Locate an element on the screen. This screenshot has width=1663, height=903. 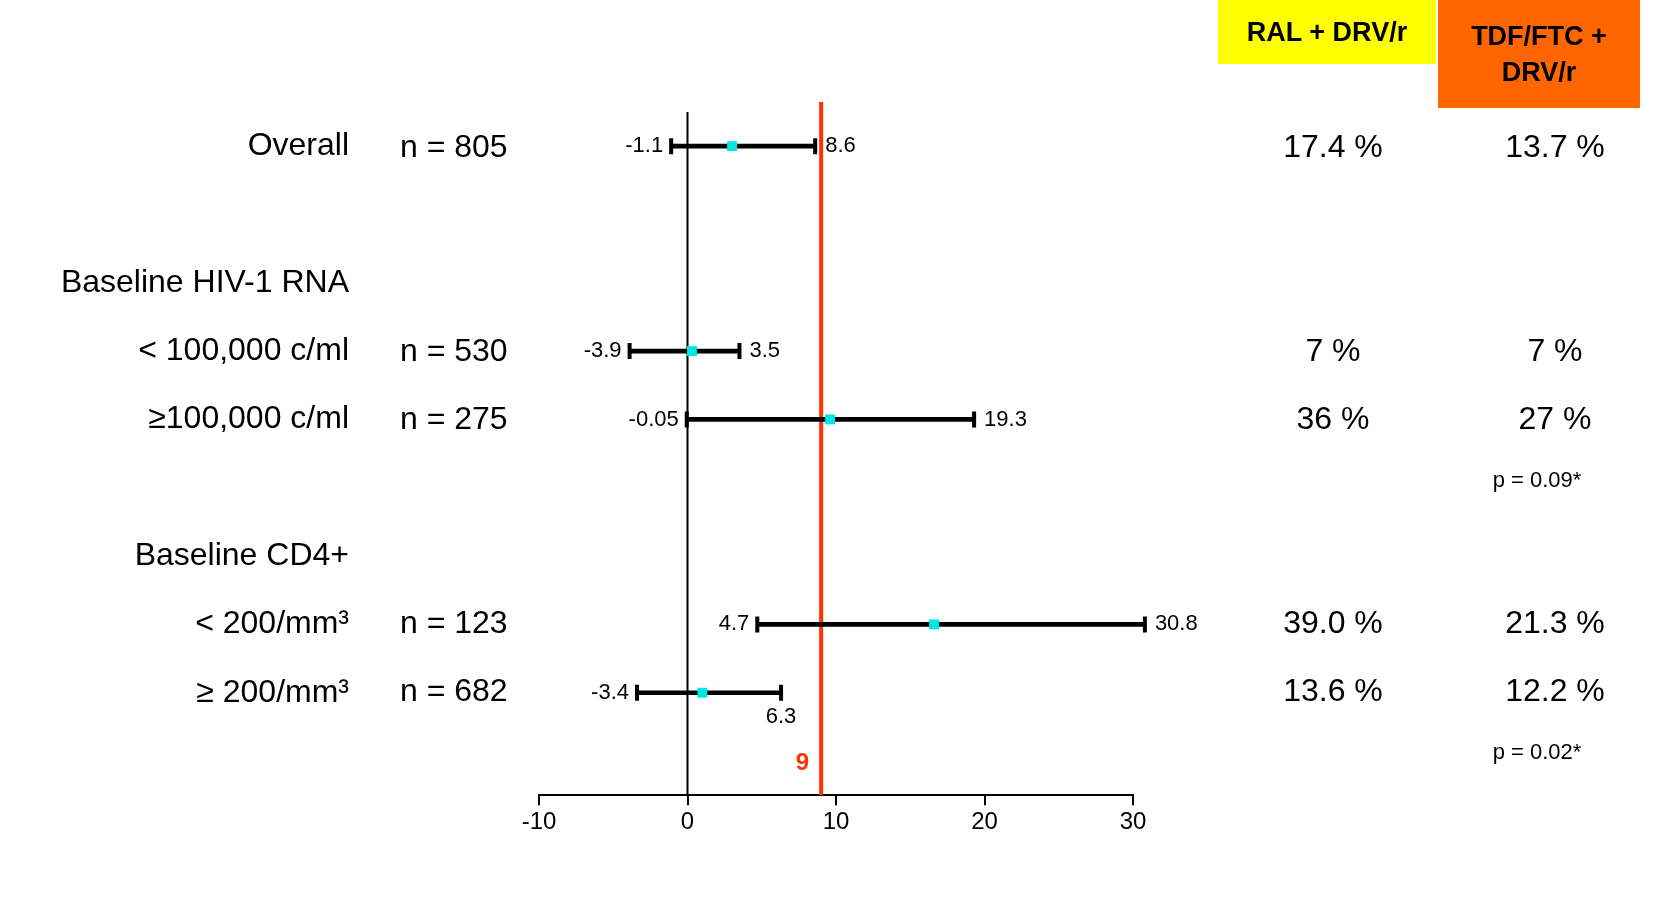
y-tick-label: < 100,000 c/ml is located at coordinates (243, 348).